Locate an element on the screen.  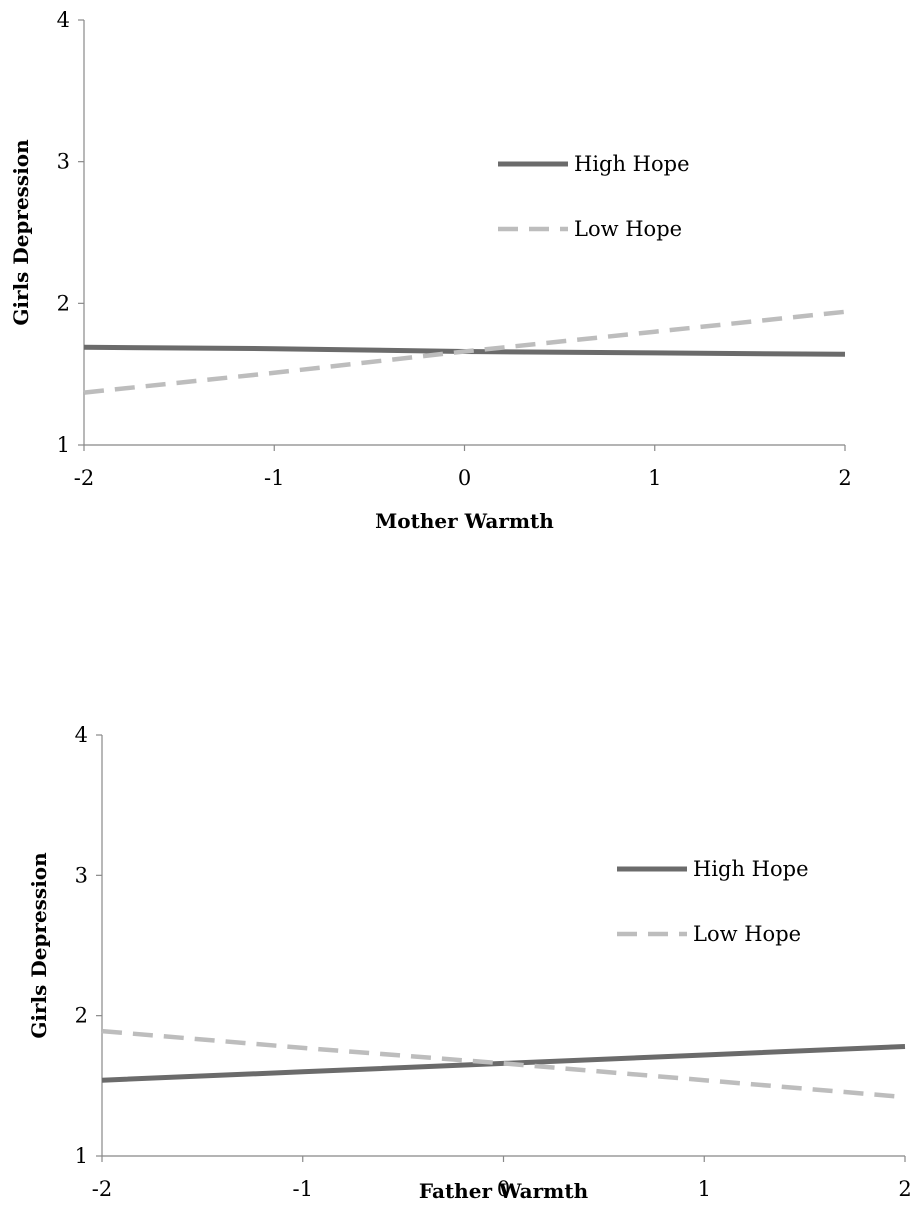
x-axis-title: Mother Warmth is located at coordinates (464, 521).